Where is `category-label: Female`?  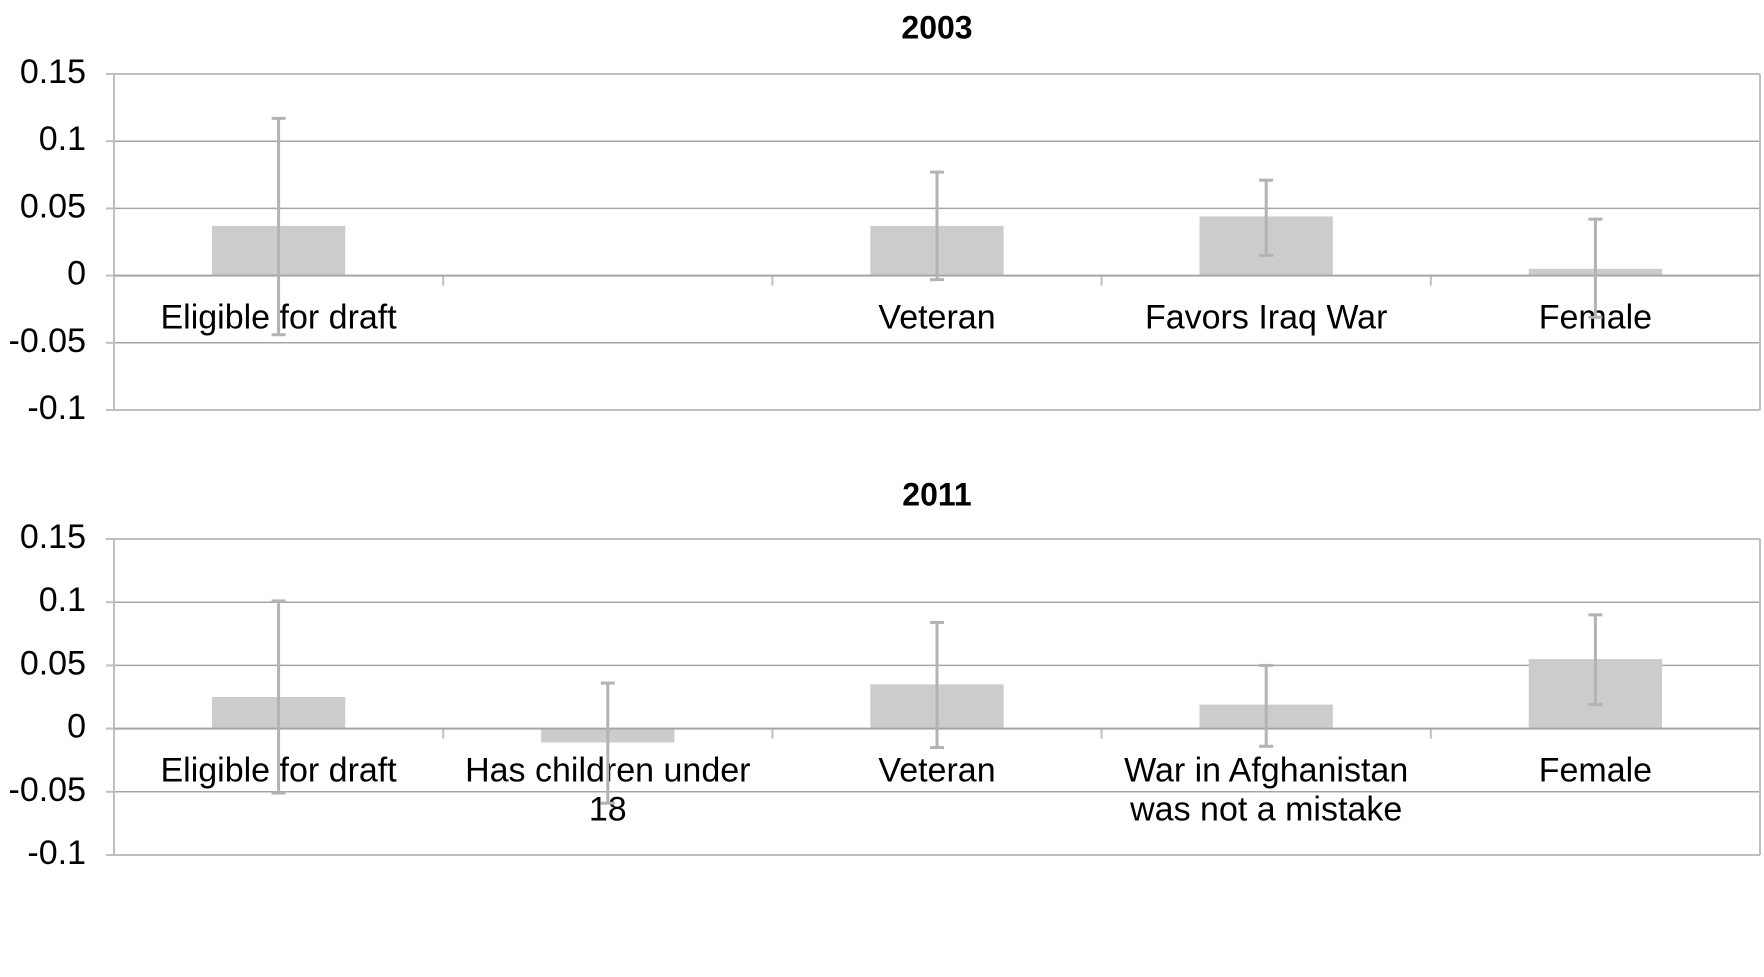 category-label: Female is located at coordinates (1595, 771).